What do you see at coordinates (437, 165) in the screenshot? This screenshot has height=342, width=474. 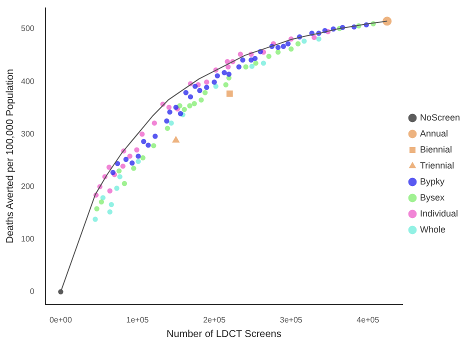 I see `legend-label: Triennial` at bounding box center [437, 165].